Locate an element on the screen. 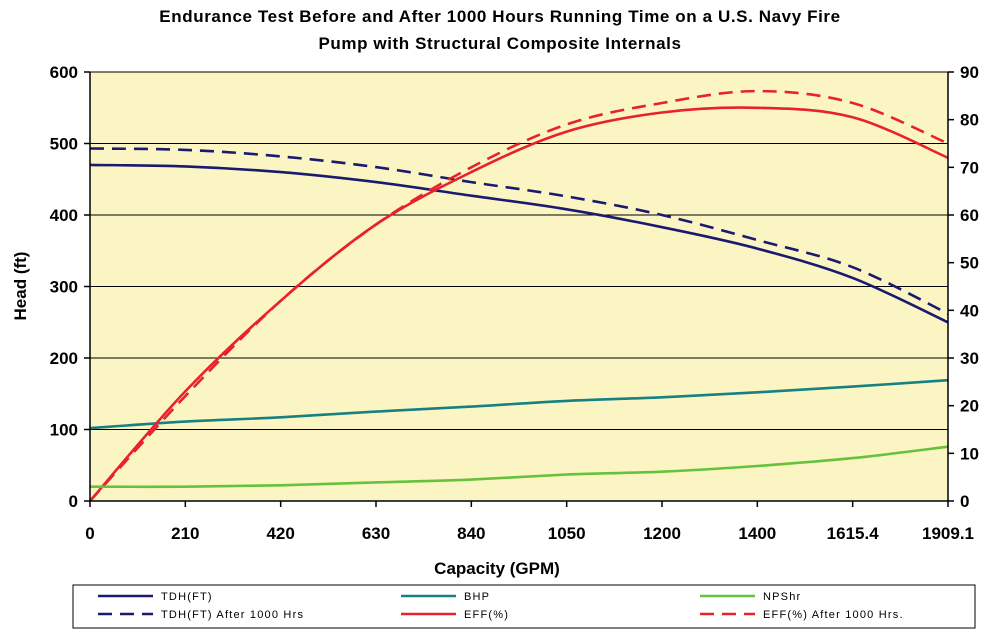  y2-tick-label: 40 is located at coordinates (969, 310).